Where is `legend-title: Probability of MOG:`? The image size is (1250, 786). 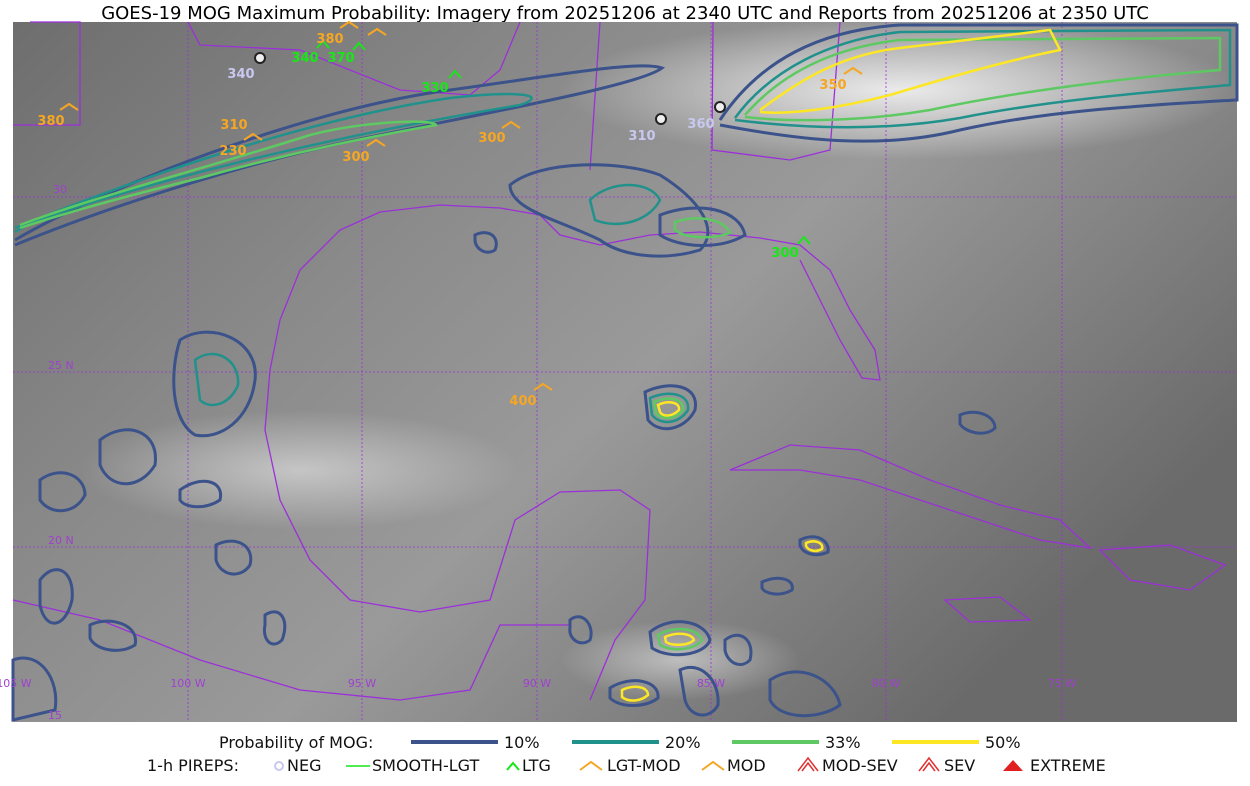 legend-title: Probability of MOG: is located at coordinates (296, 742).